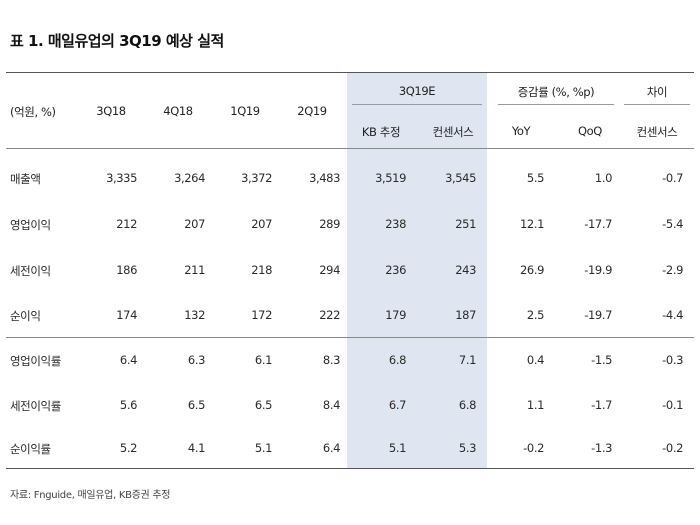 The height and width of the screenshot is (525, 700). I want to click on table-cell: 3,545, so click(460, 178).